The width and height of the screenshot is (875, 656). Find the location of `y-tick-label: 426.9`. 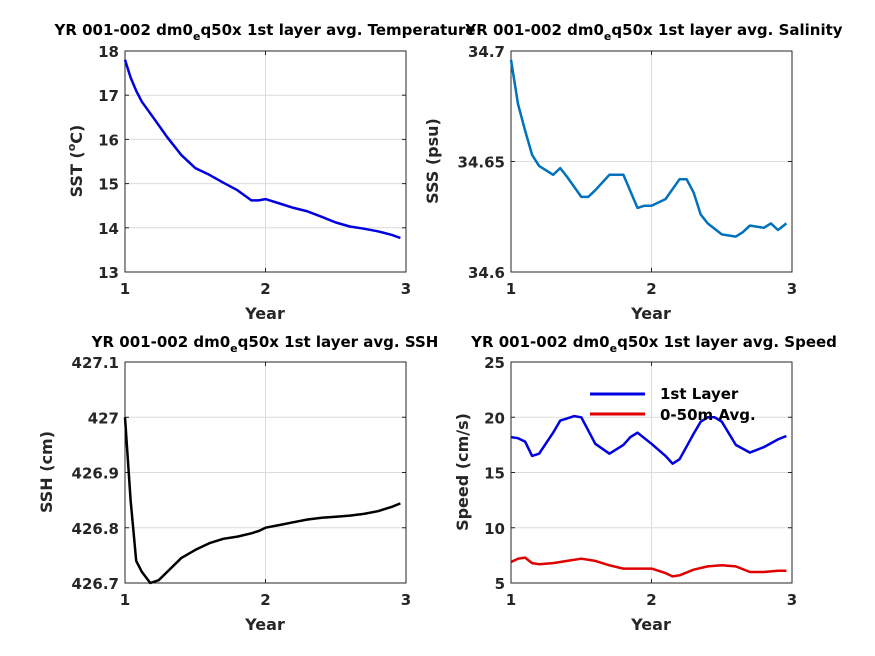

y-tick-label: 426.9 is located at coordinates (95, 474).